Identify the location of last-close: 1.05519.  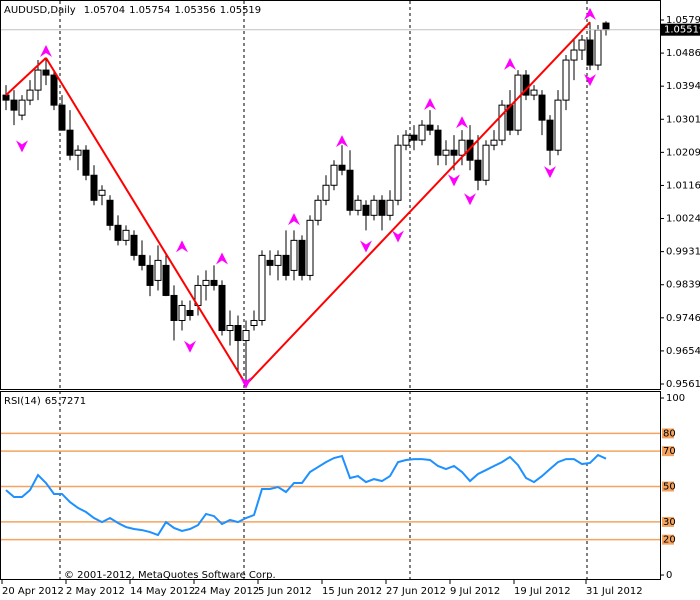
(240, 10).